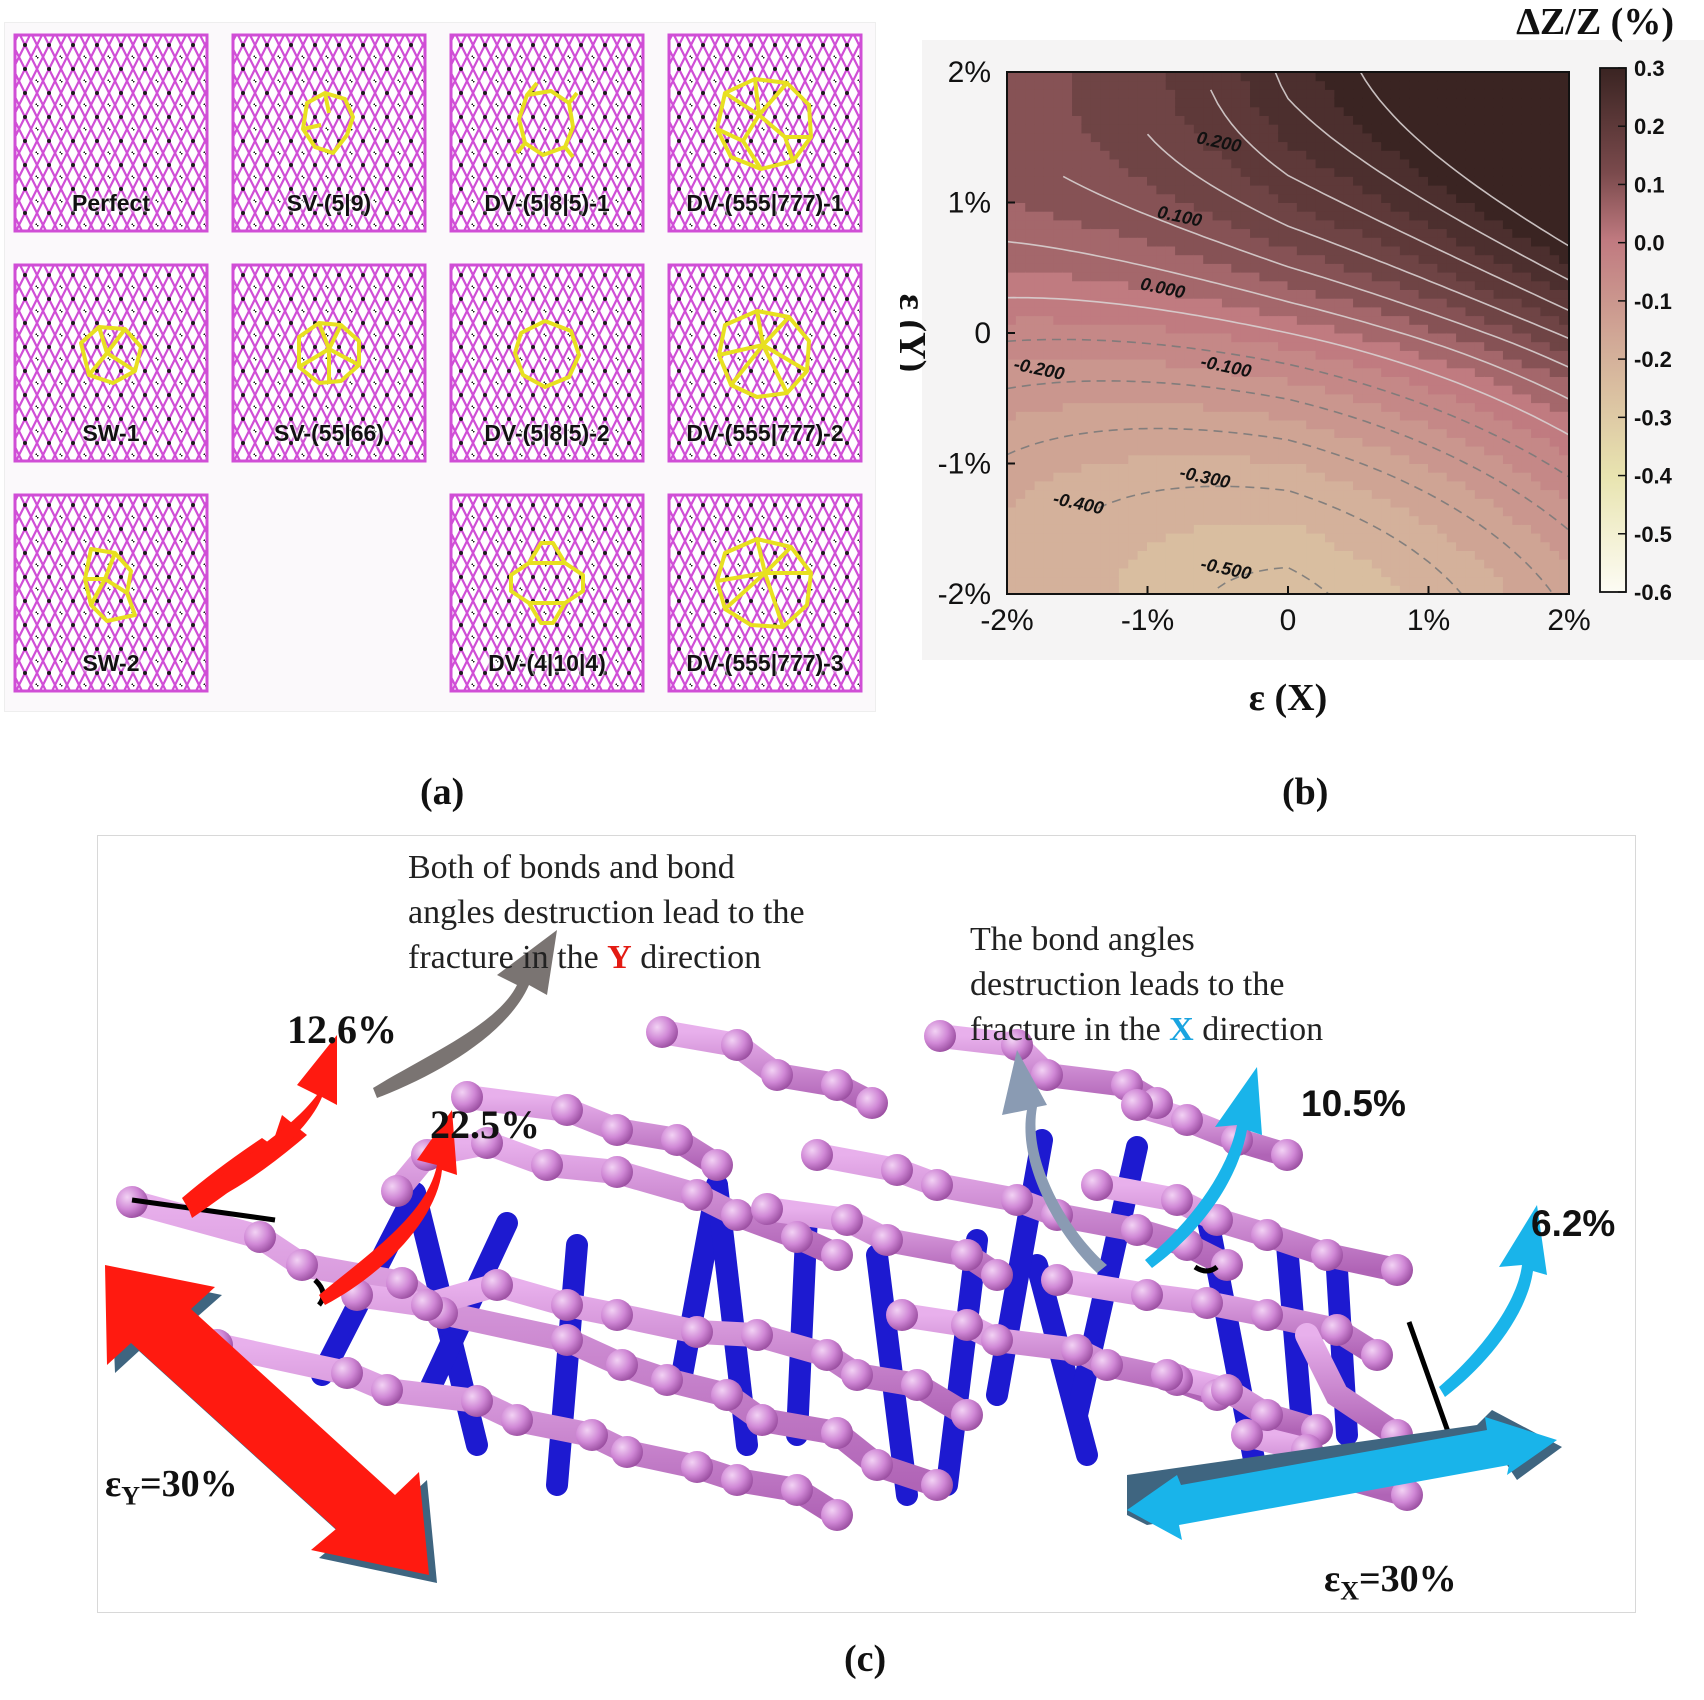 This screenshot has width=1704, height=1700. Describe the element at coordinates (1006, 620) in the screenshot. I see `x-tick-label: -2%` at that location.